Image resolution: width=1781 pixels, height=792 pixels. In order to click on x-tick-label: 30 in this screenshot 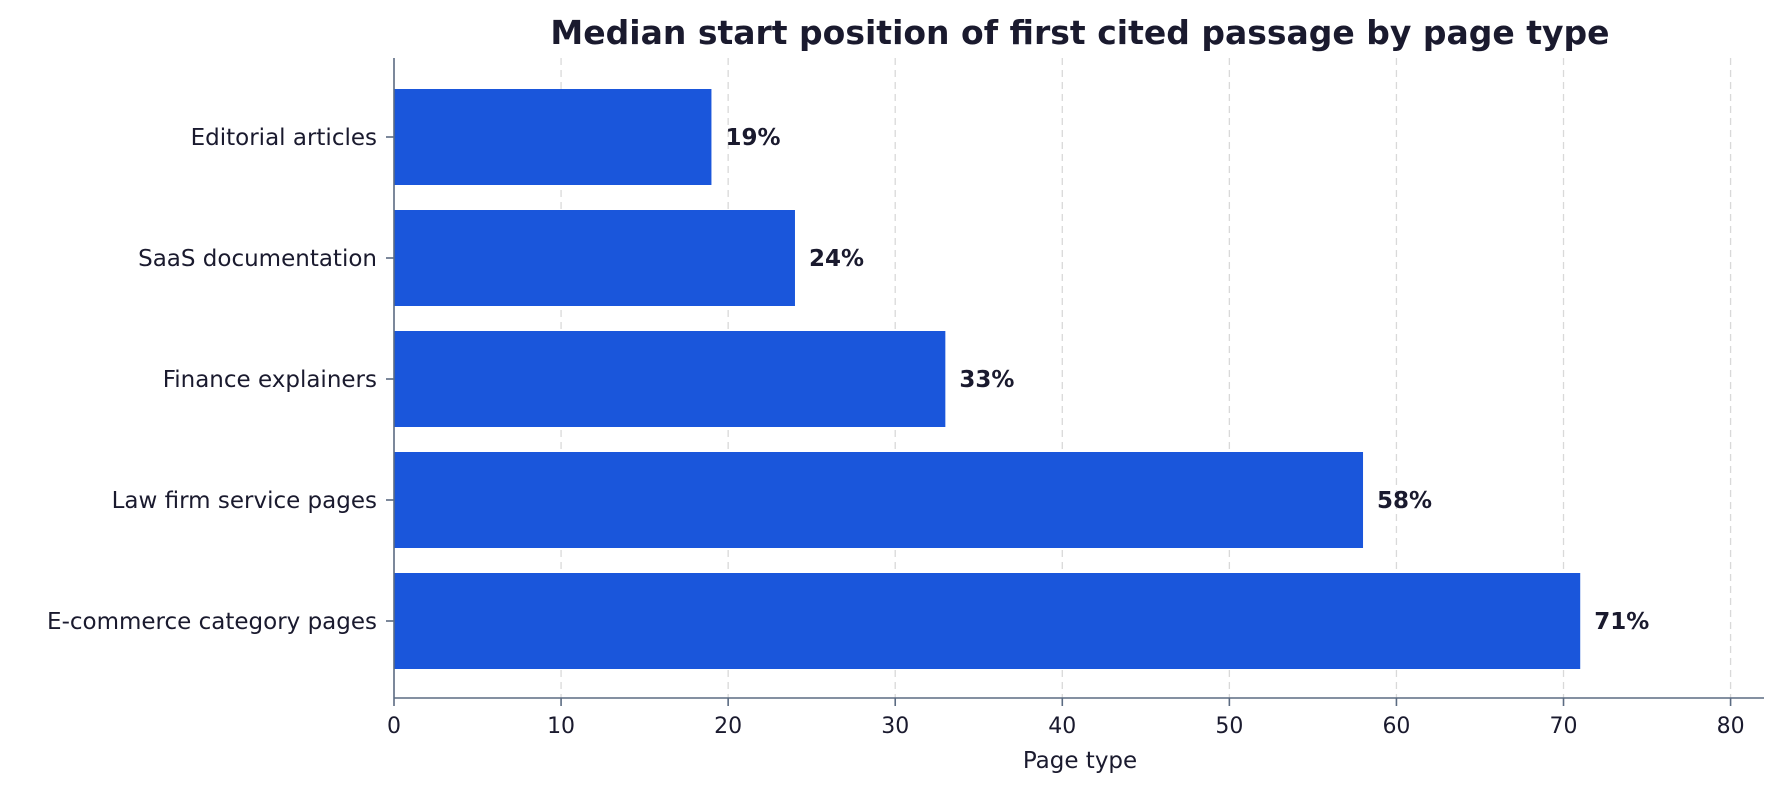, I will do `click(895, 726)`.